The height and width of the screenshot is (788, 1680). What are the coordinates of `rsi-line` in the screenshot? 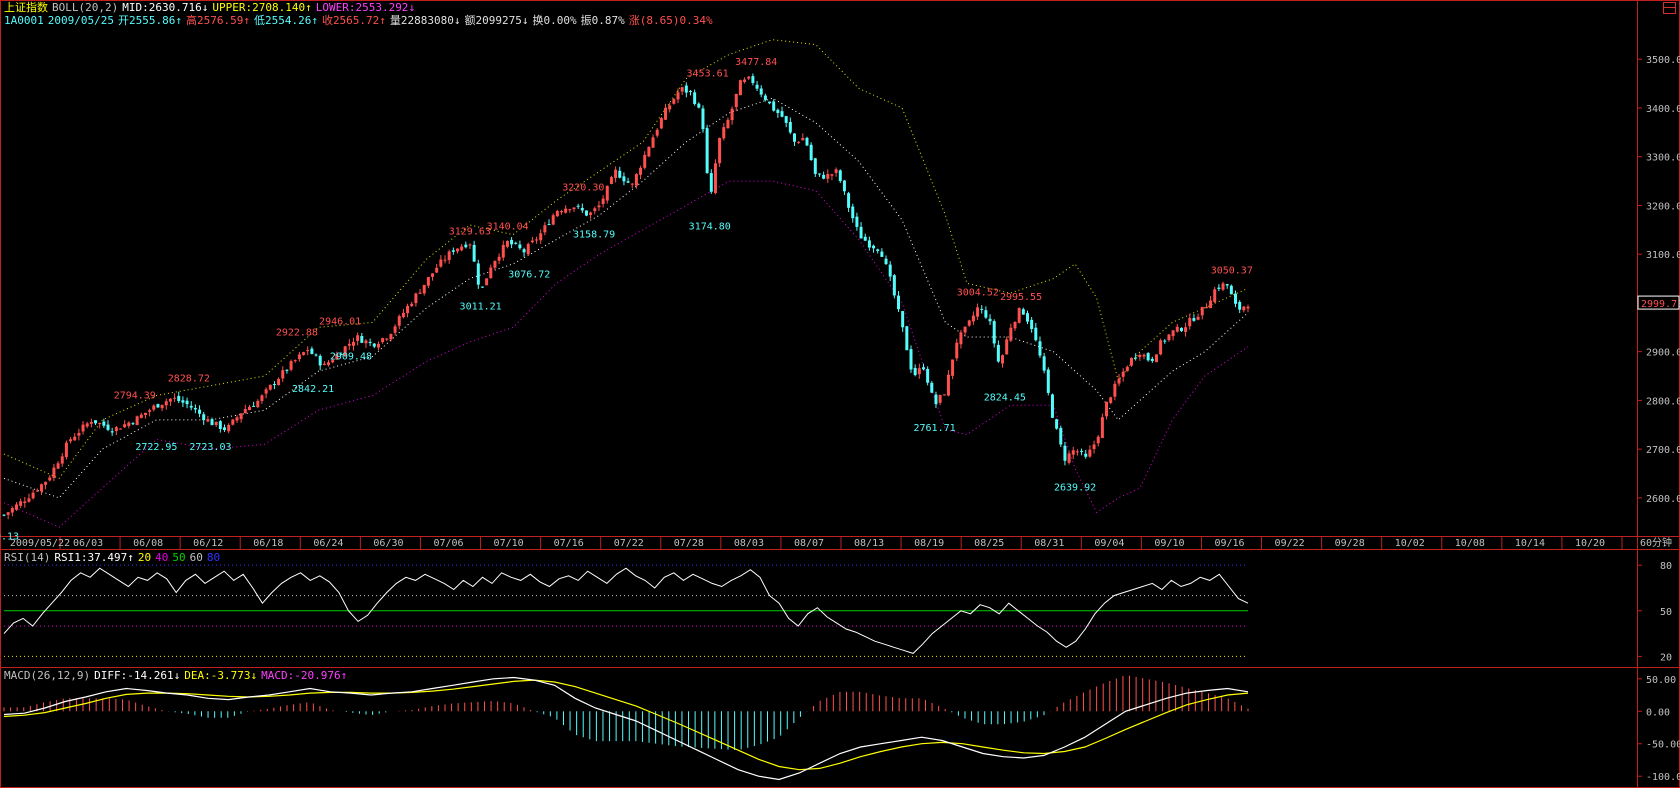 It's located at (626, 610).